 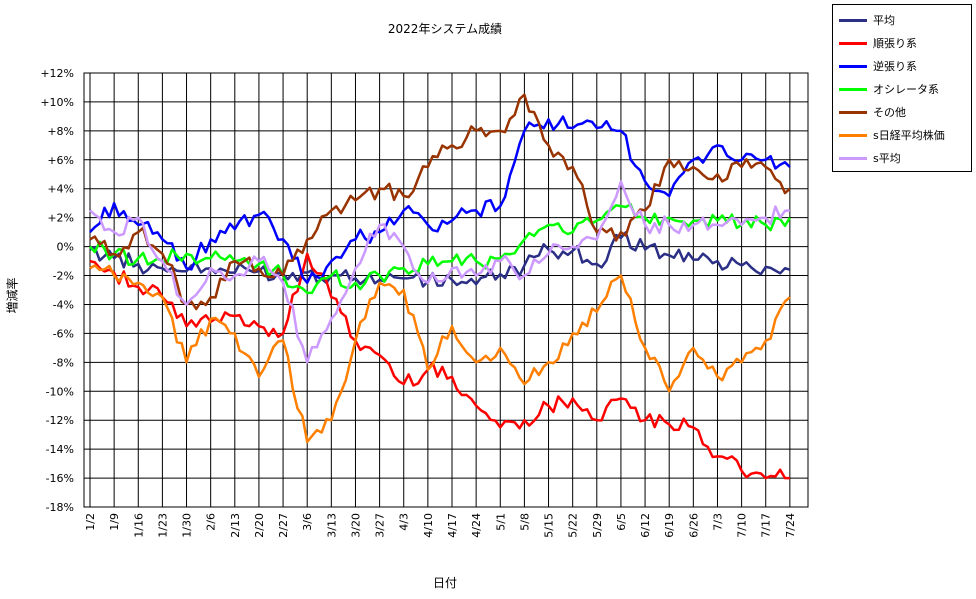 What do you see at coordinates (404, 522) in the screenshot?
I see `x-tick-label: 4/3` at bounding box center [404, 522].